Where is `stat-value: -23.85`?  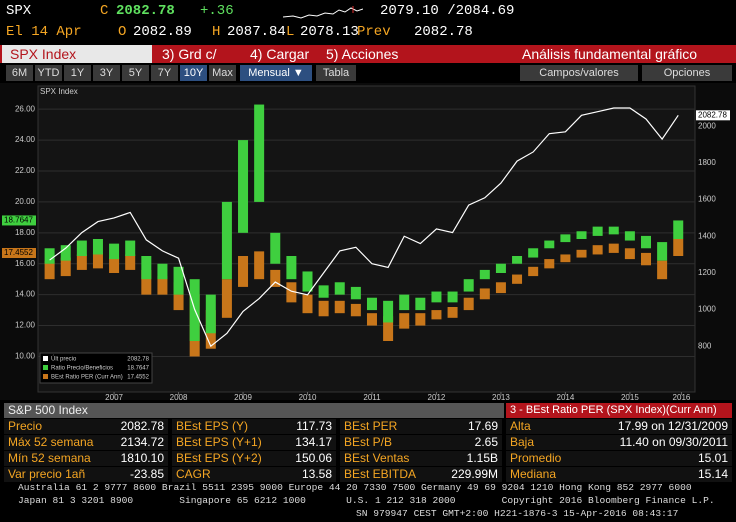
stat-value: -23.85 is located at coordinates (146, 474).